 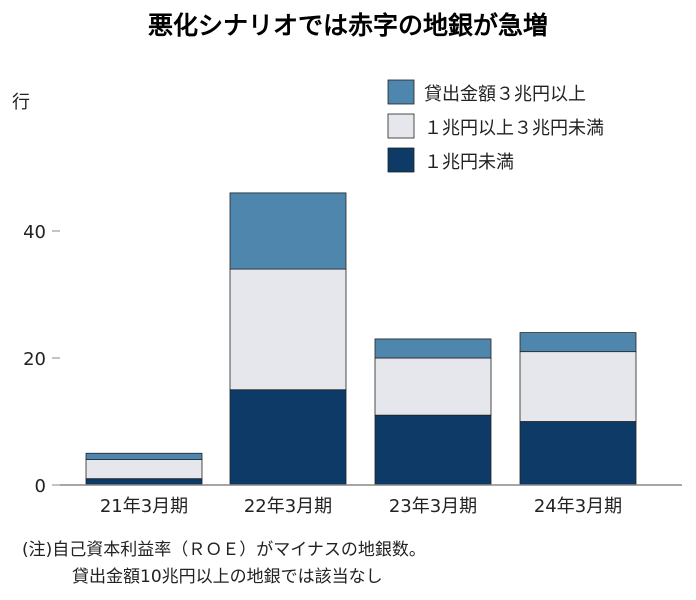 I want to click on x-tick-label: 24年3月期, so click(x=578, y=506).